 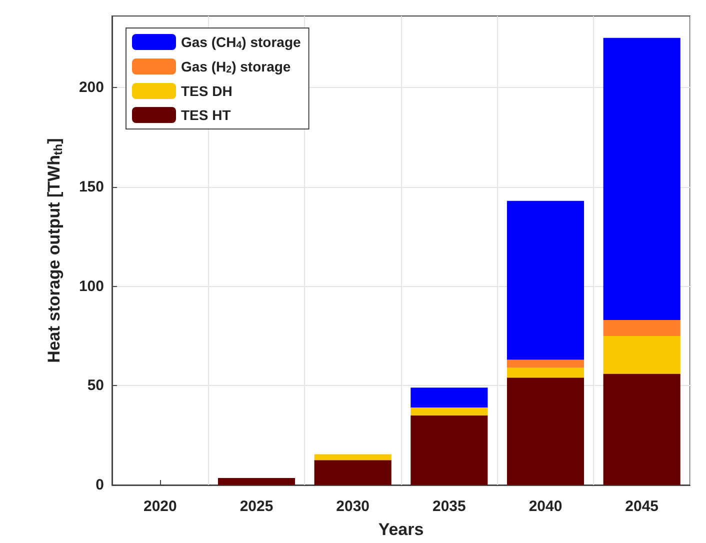 I want to click on x-tick-label: 2045, so click(x=642, y=506).